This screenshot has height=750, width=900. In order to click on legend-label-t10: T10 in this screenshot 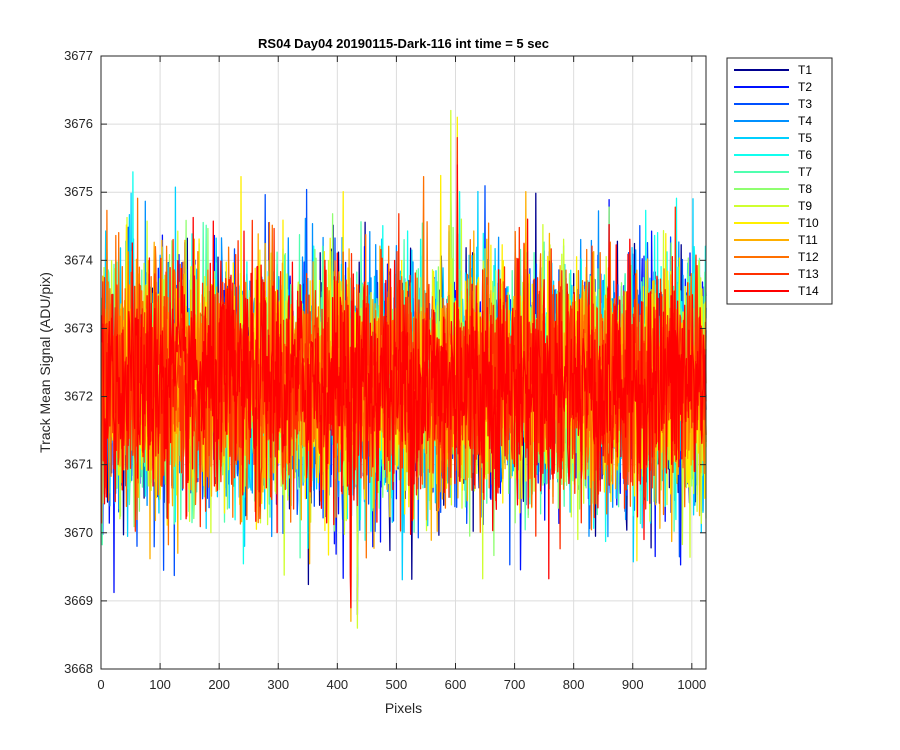, I will do `click(808, 223)`.